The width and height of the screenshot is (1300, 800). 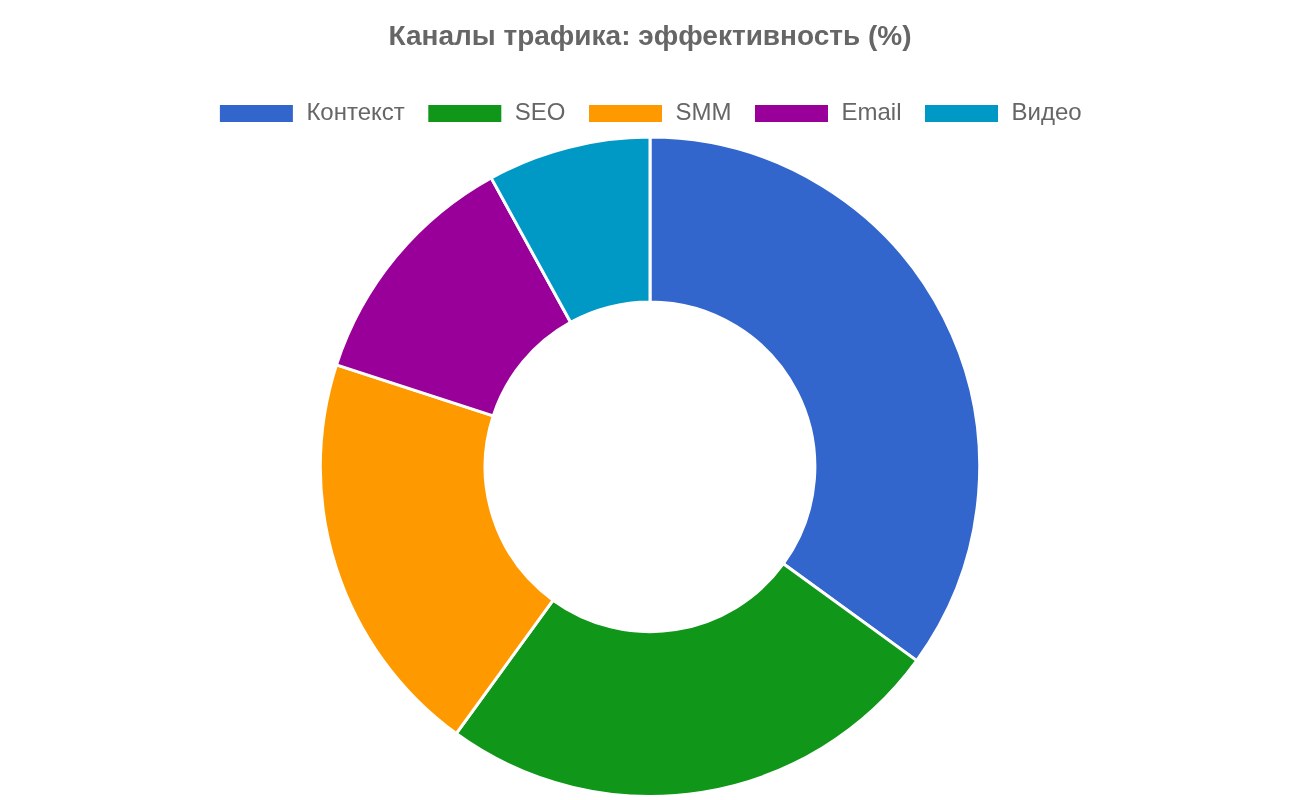 I want to click on legend-label: SMM, so click(x=703, y=112).